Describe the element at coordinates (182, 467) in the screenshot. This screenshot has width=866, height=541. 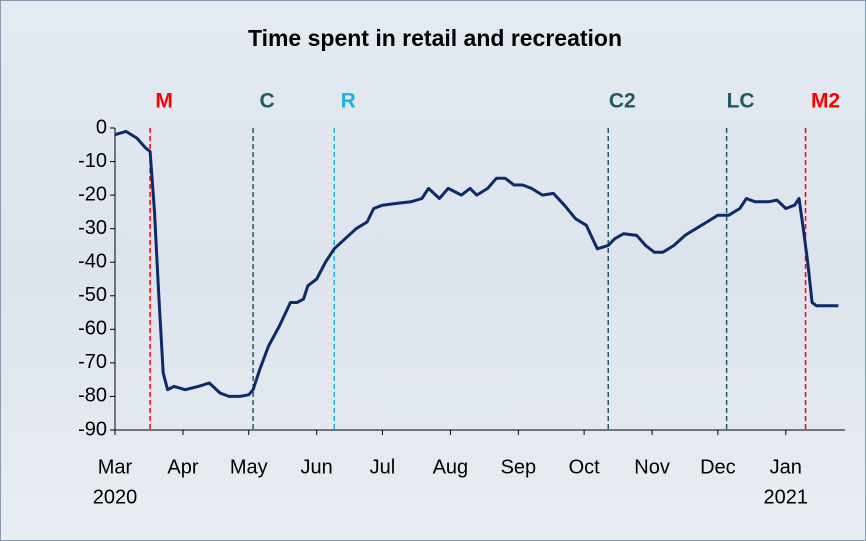
I see `x-tick-label: Apr` at that location.